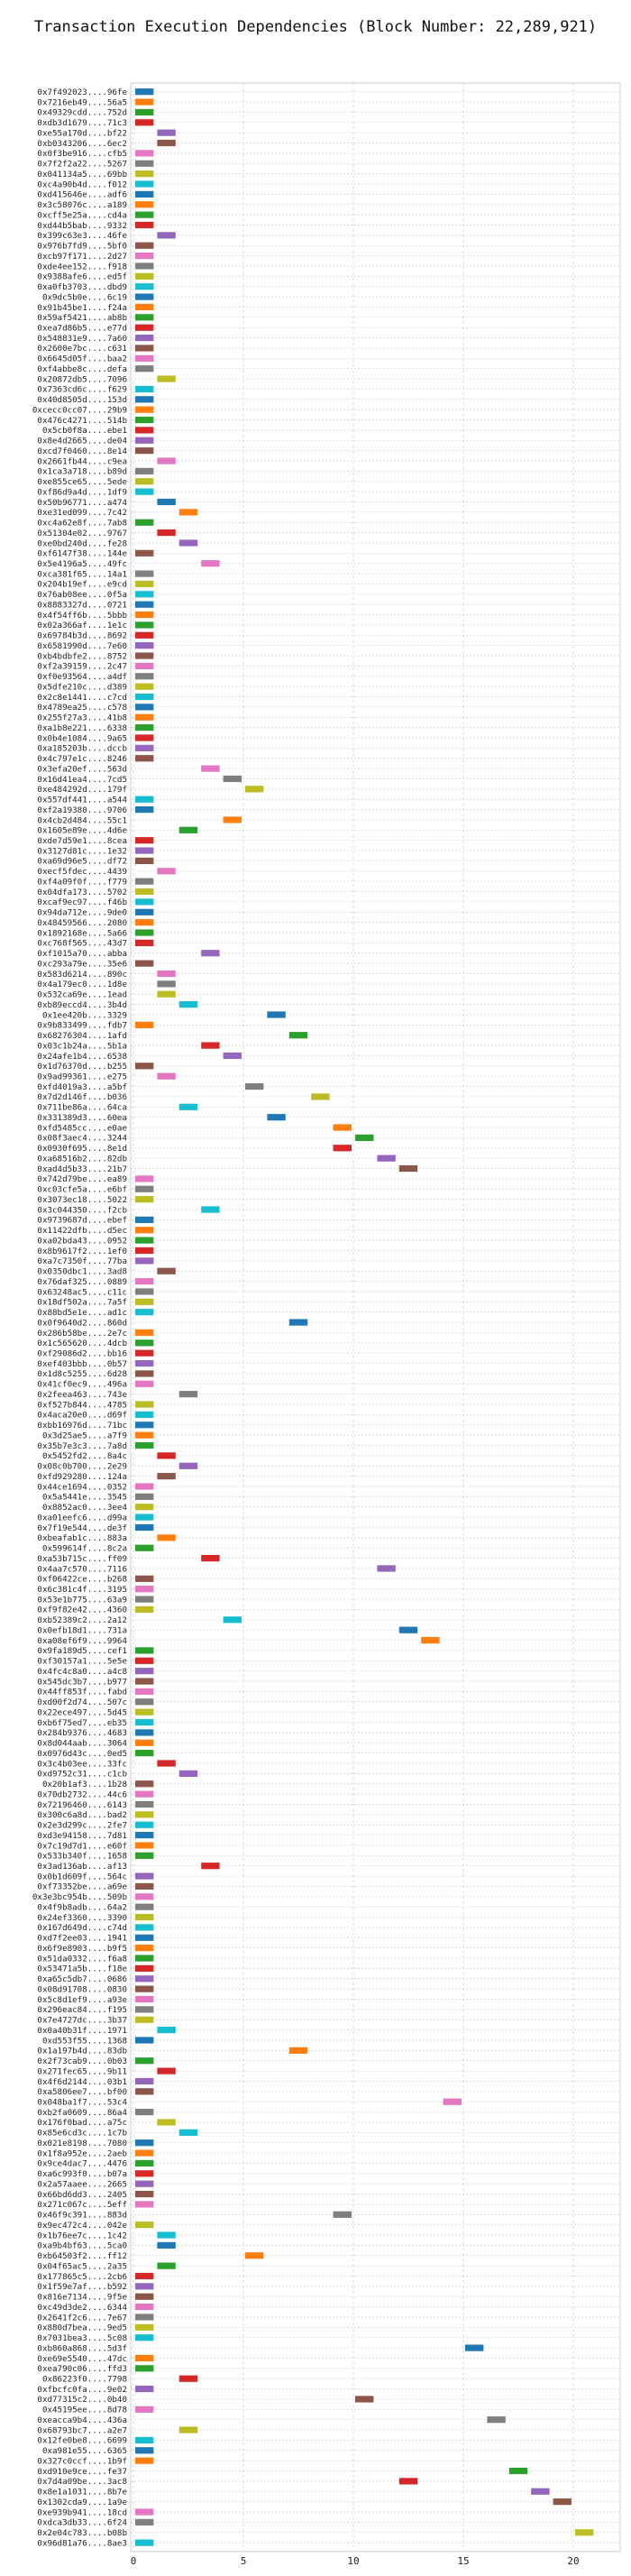  I want to click on row-label: 0xb2fa0609....86a4, so click(82, 2113).